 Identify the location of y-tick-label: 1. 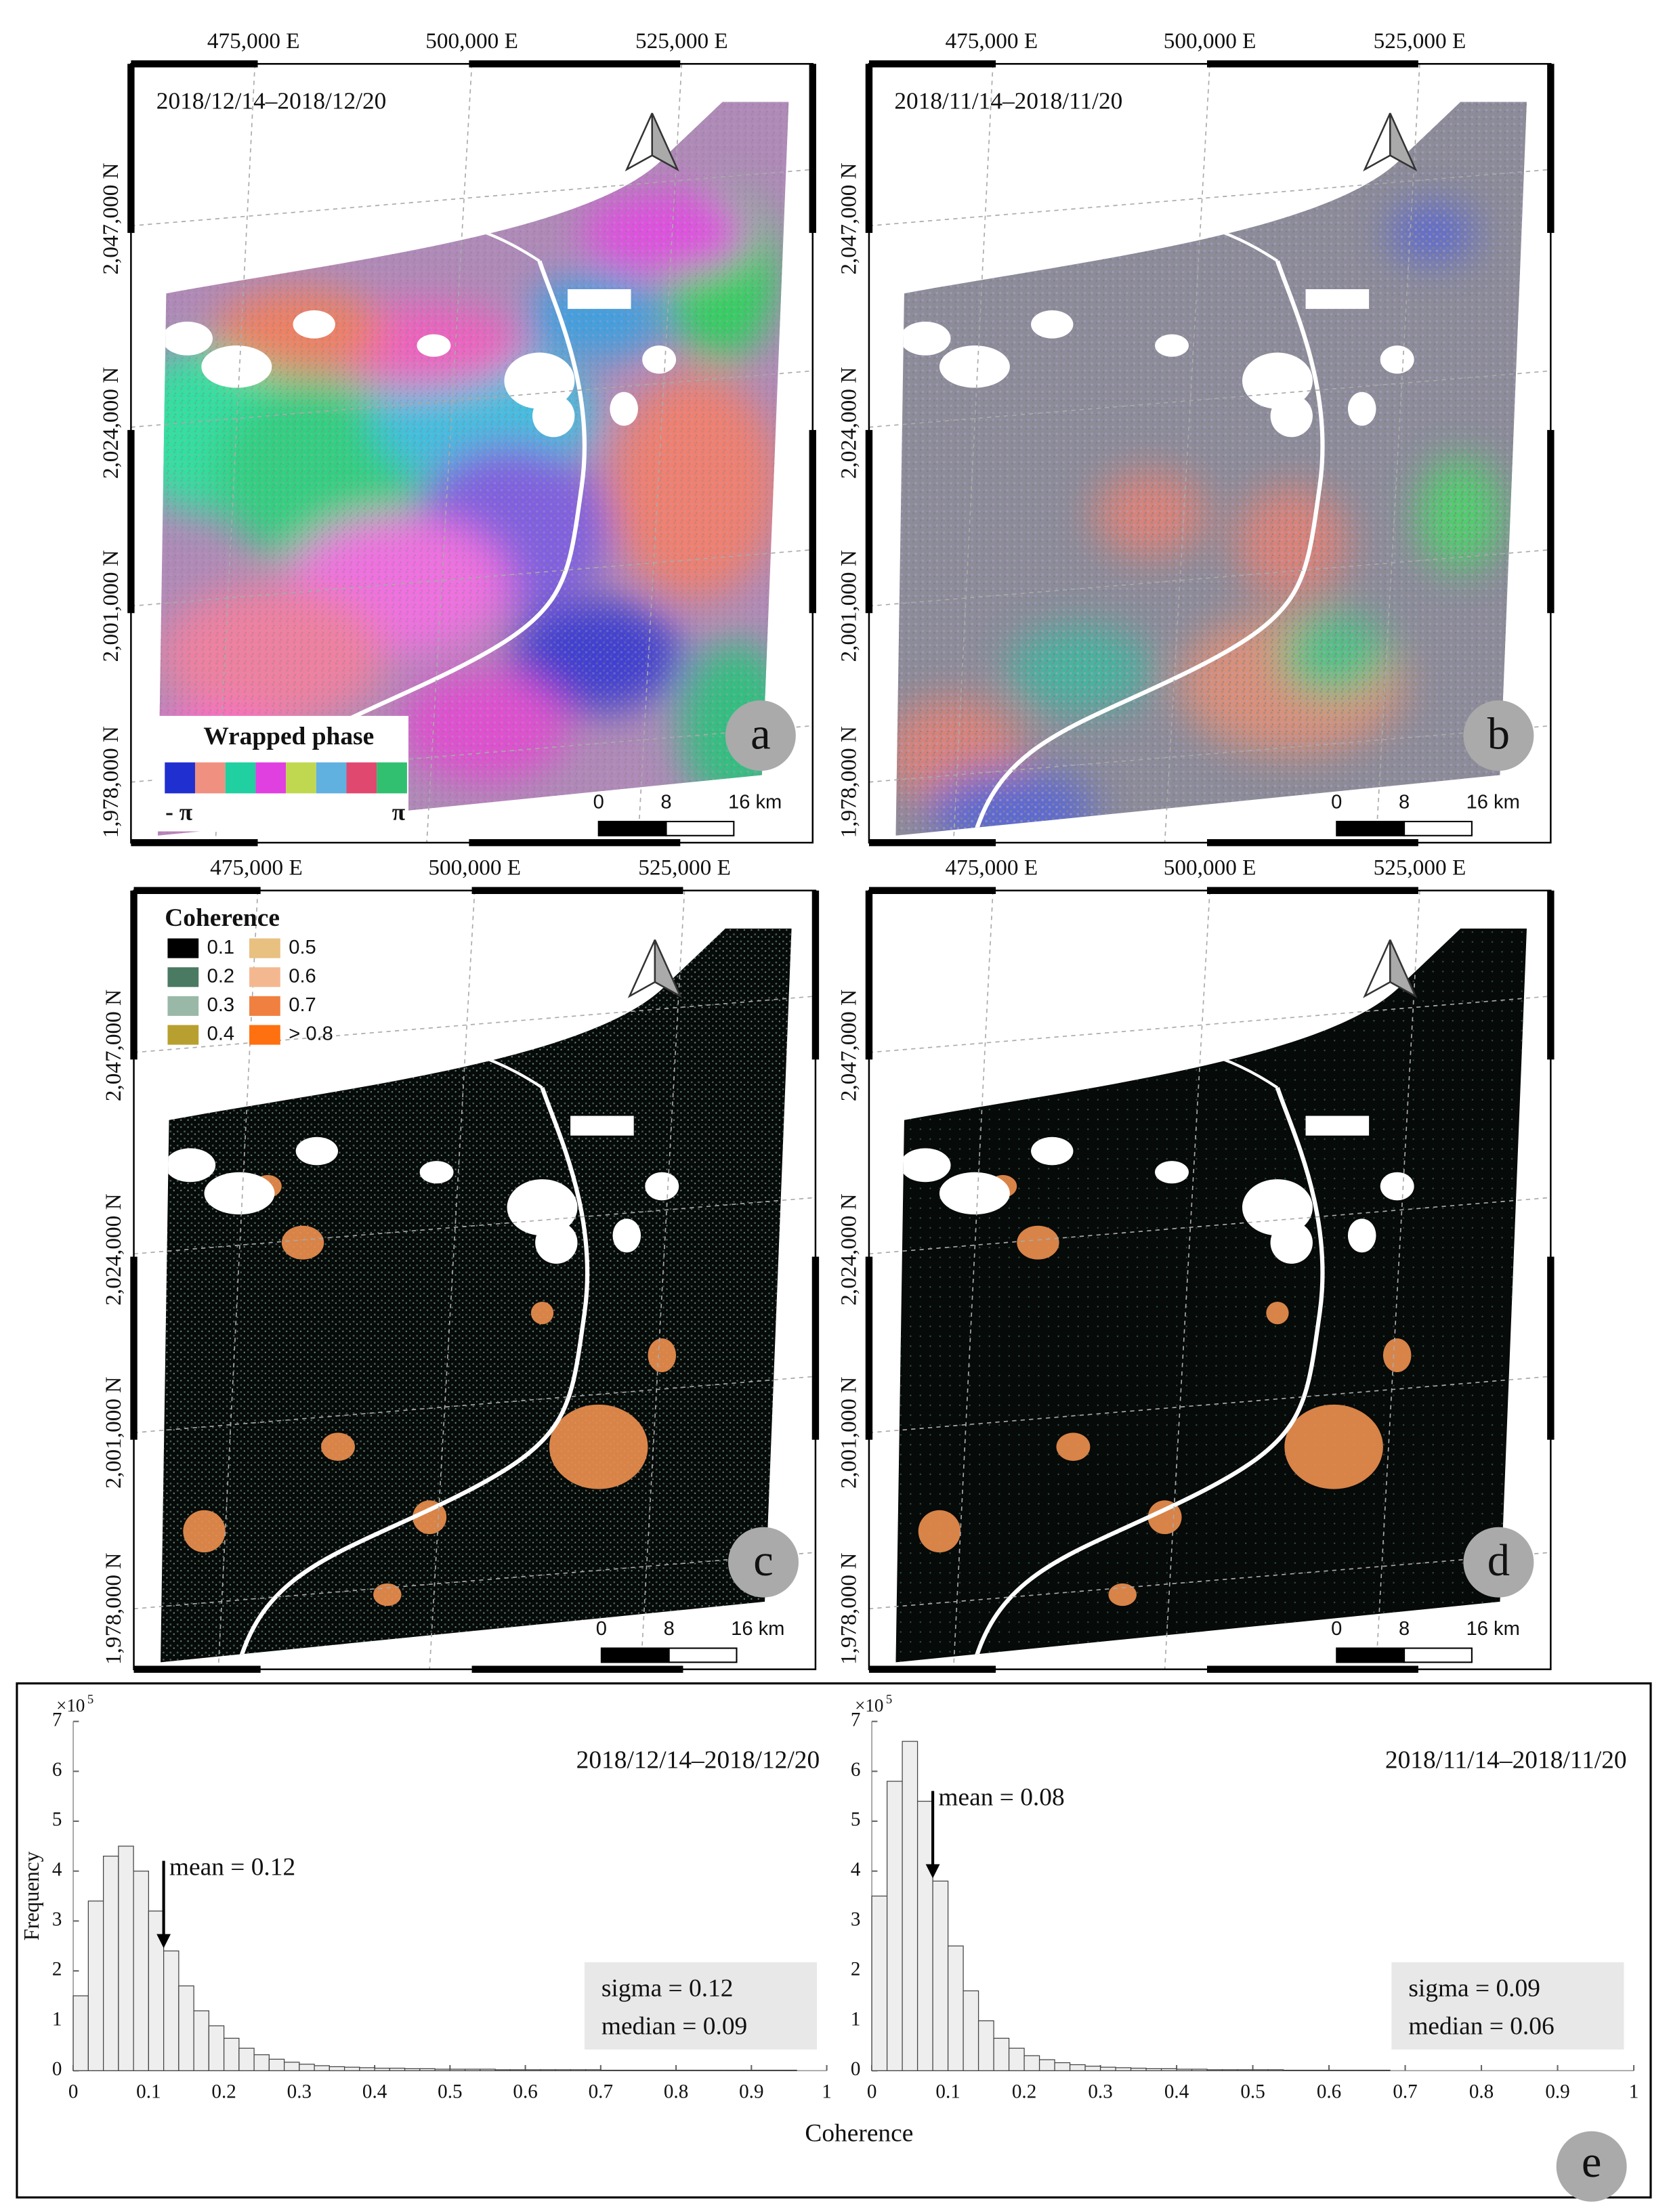
(856, 2019).